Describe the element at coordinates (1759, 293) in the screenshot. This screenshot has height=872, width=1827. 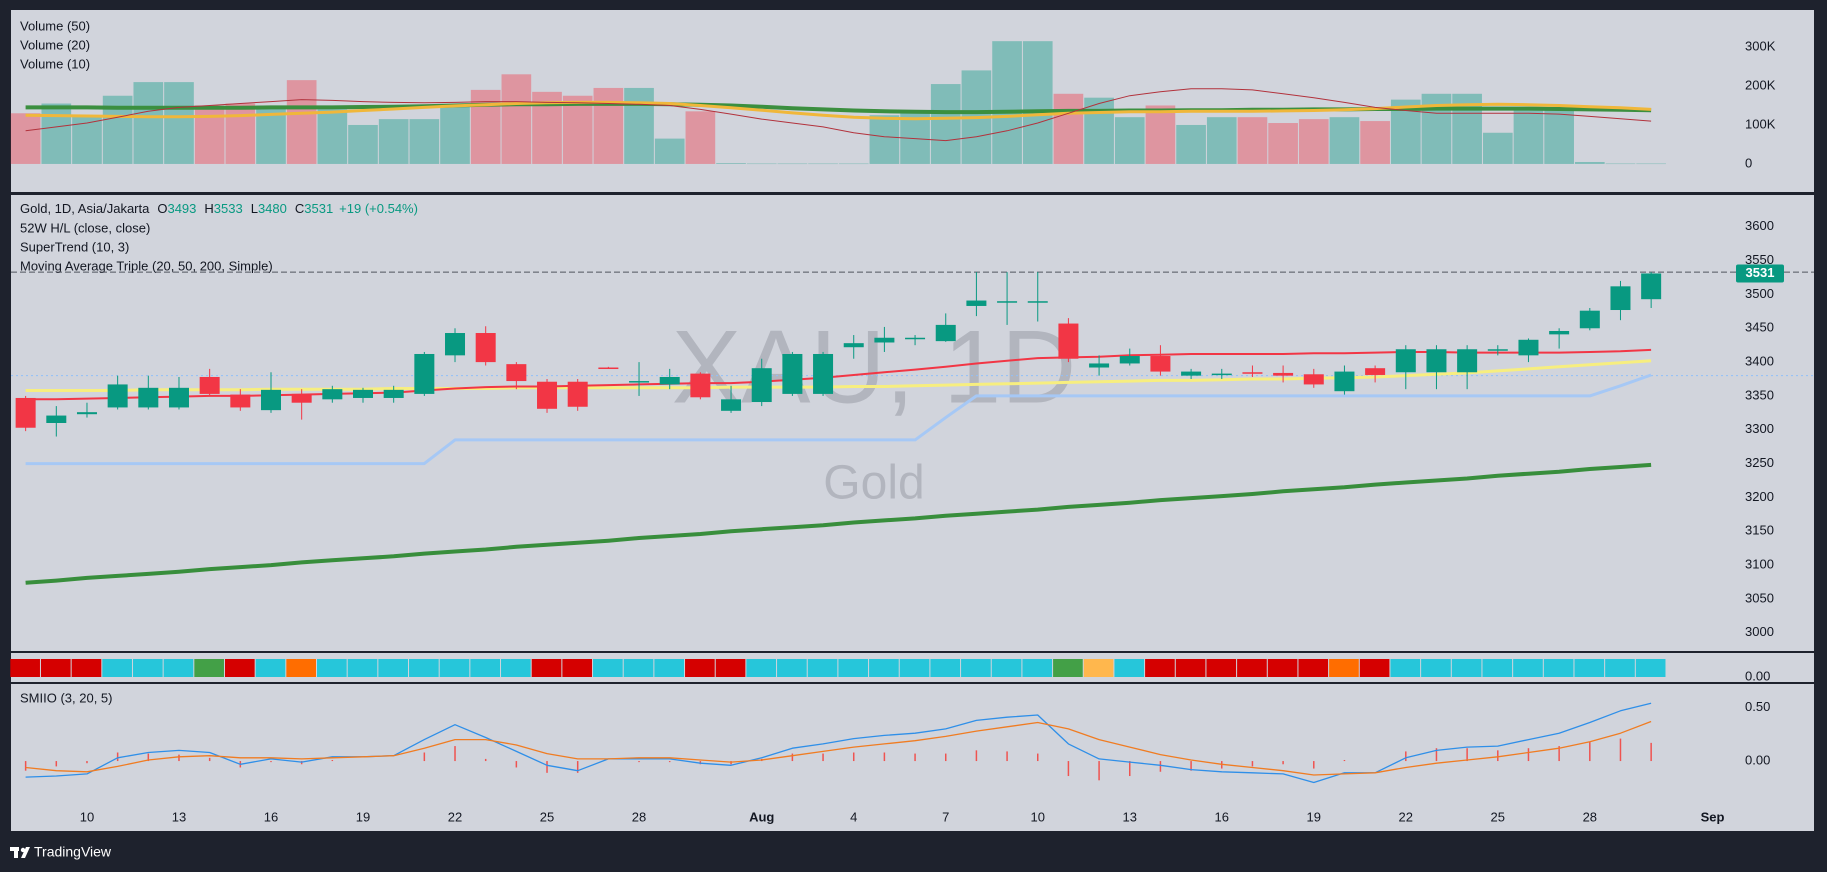
I see `y-tick-label: 3500` at that location.